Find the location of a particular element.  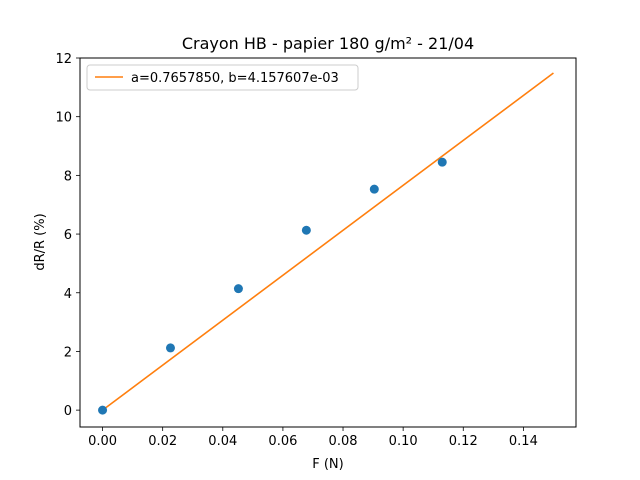

x-tick-label: 0.12 is located at coordinates (463, 441).